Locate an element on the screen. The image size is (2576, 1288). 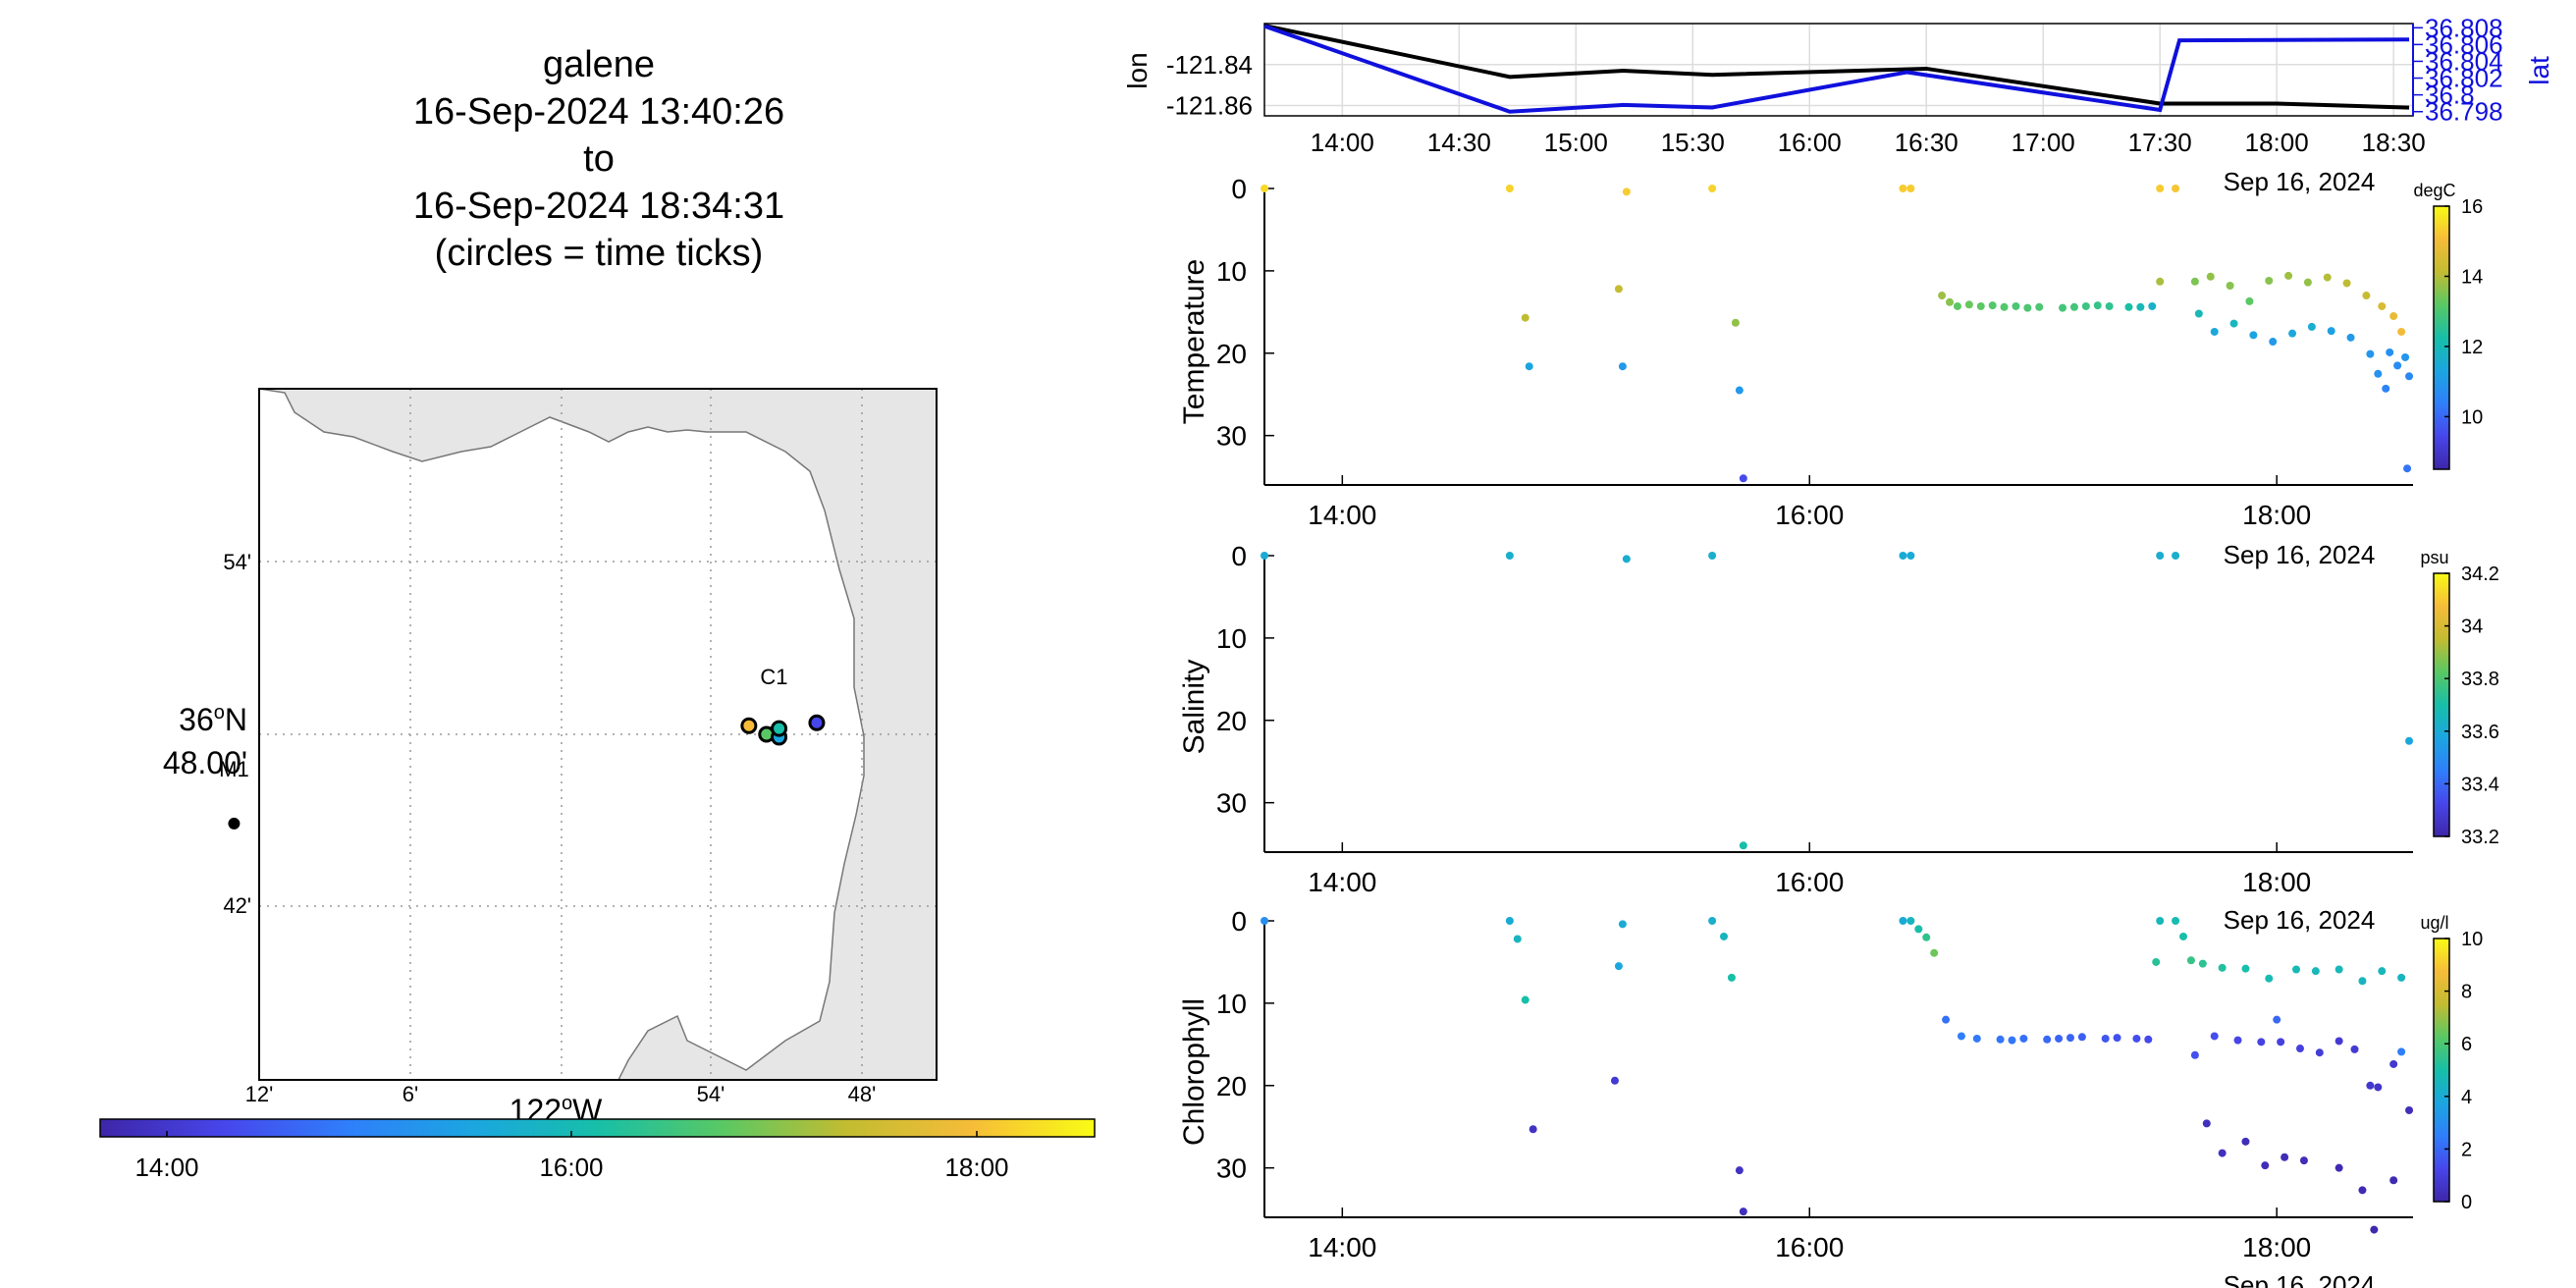
temperature-x-tick-label: 18:00 is located at coordinates (2276, 515).